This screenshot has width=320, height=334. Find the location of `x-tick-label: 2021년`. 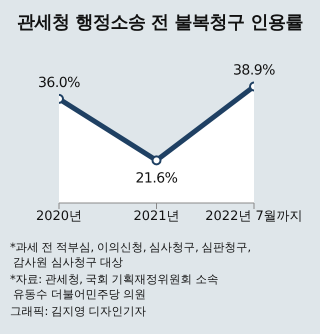

x-tick-label: 2021년 is located at coordinates (156, 216).